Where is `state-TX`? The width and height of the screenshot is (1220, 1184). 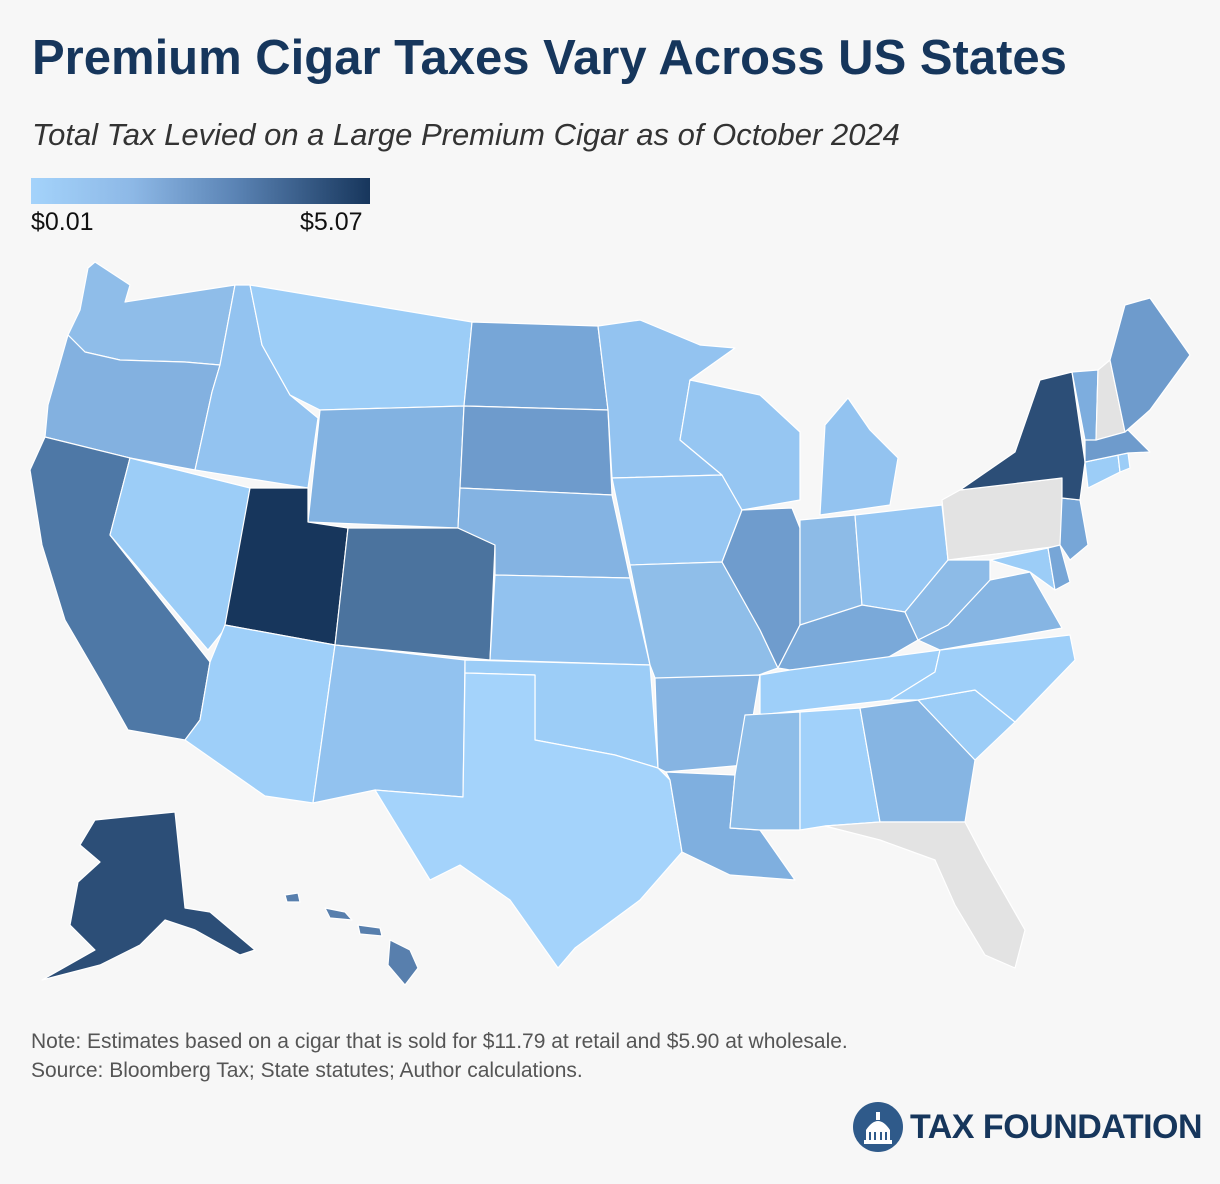
state-TX is located at coordinates (528, 820).